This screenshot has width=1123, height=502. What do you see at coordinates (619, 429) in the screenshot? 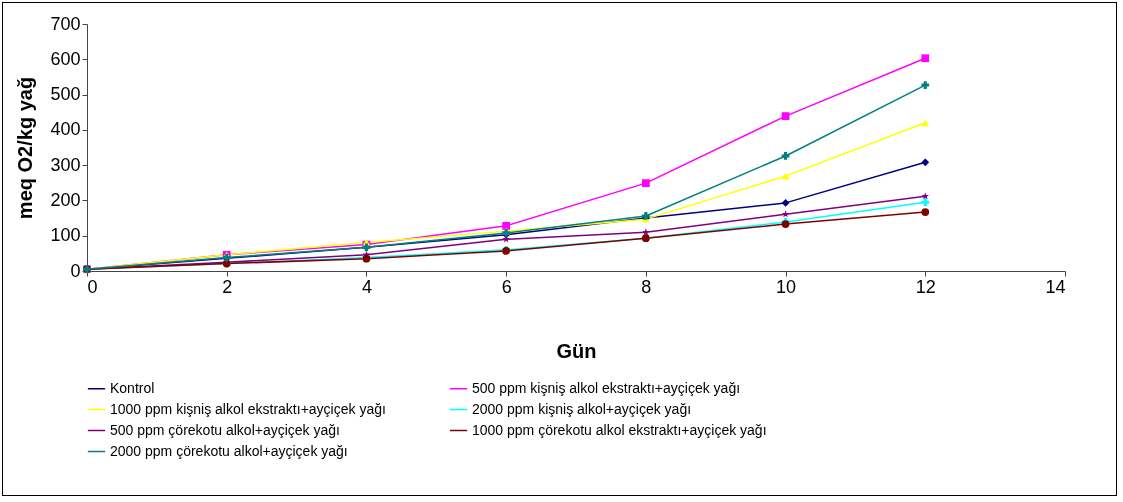
I see `legend-label: 1000 ppm çörekotu alkol ekstraktı+ayçiçek yağı` at bounding box center [619, 429].